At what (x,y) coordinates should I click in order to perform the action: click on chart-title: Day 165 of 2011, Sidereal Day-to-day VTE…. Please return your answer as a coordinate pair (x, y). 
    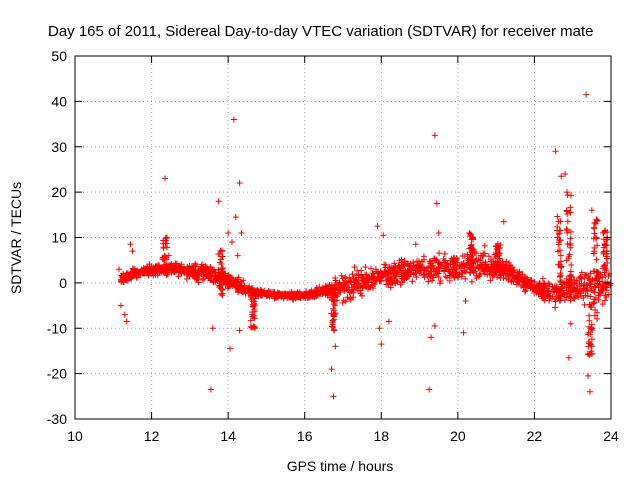
    Looking at the image, I should click on (321, 31).